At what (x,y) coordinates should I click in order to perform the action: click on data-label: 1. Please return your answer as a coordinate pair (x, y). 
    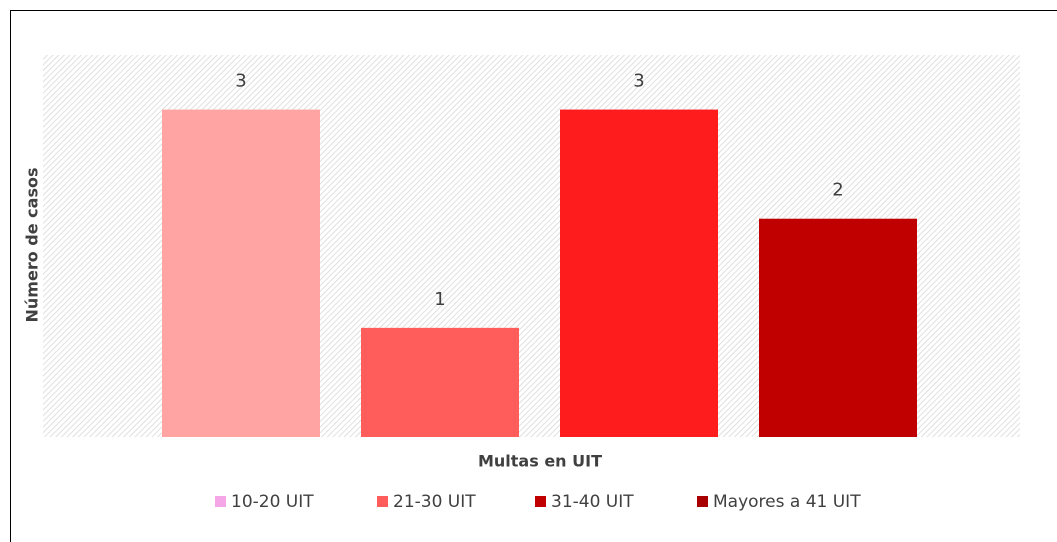
    Looking at the image, I should click on (439, 299).